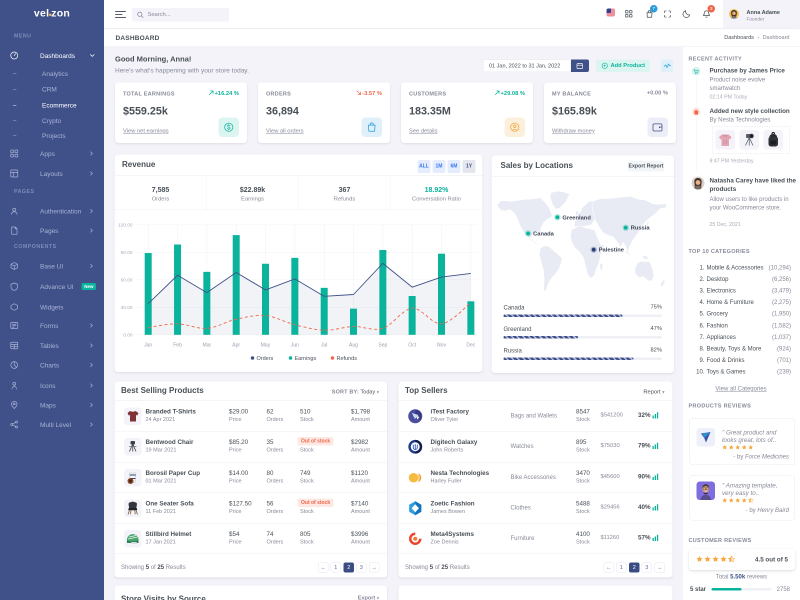 The image size is (800, 600). Describe the element at coordinates (611, 251) in the screenshot. I see `svg-text: Palestine` at that location.